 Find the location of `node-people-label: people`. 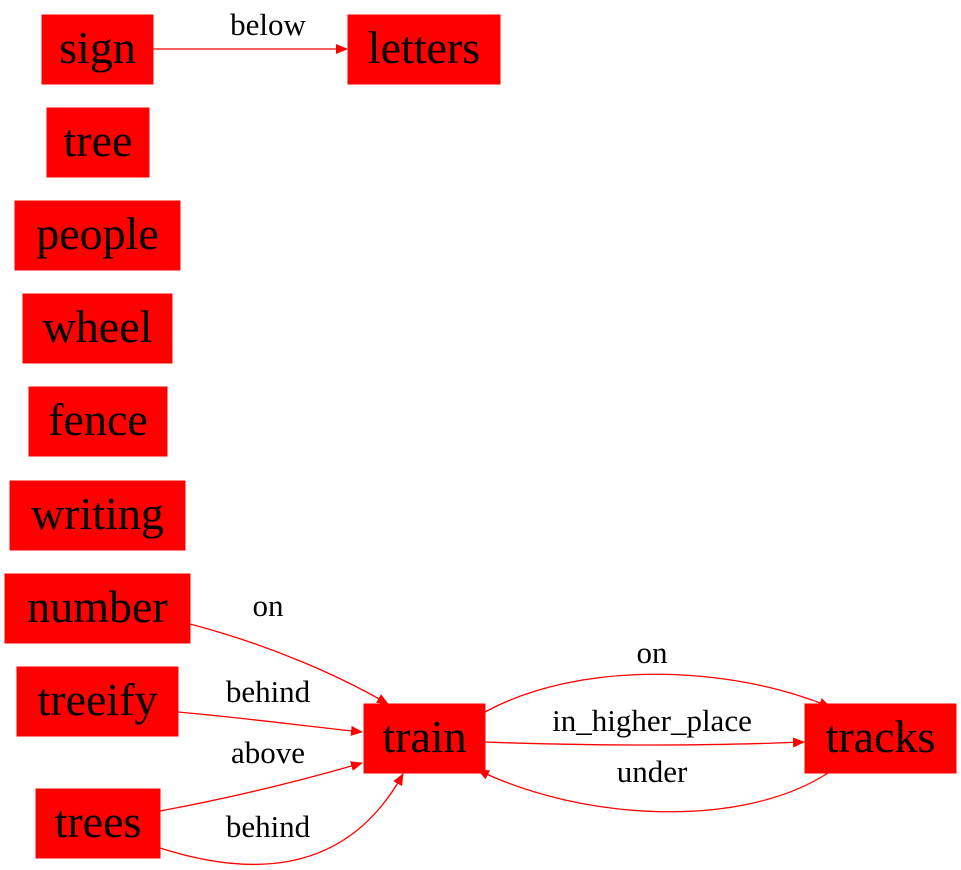

node-people-label: people is located at coordinates (97, 233).